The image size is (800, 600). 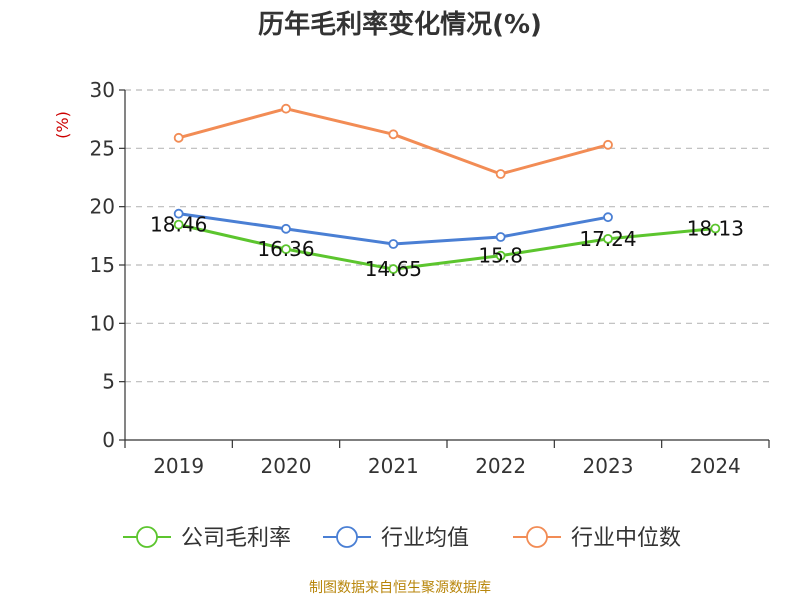 What do you see at coordinates (108, 440) in the screenshot?
I see `y-tick-label: 0` at bounding box center [108, 440].